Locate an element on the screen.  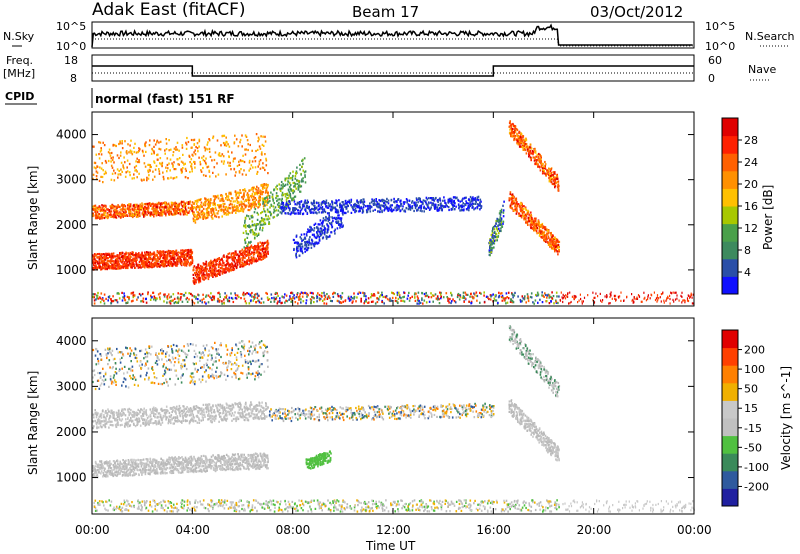
noise-search-line is located at coordinates (392, 42).